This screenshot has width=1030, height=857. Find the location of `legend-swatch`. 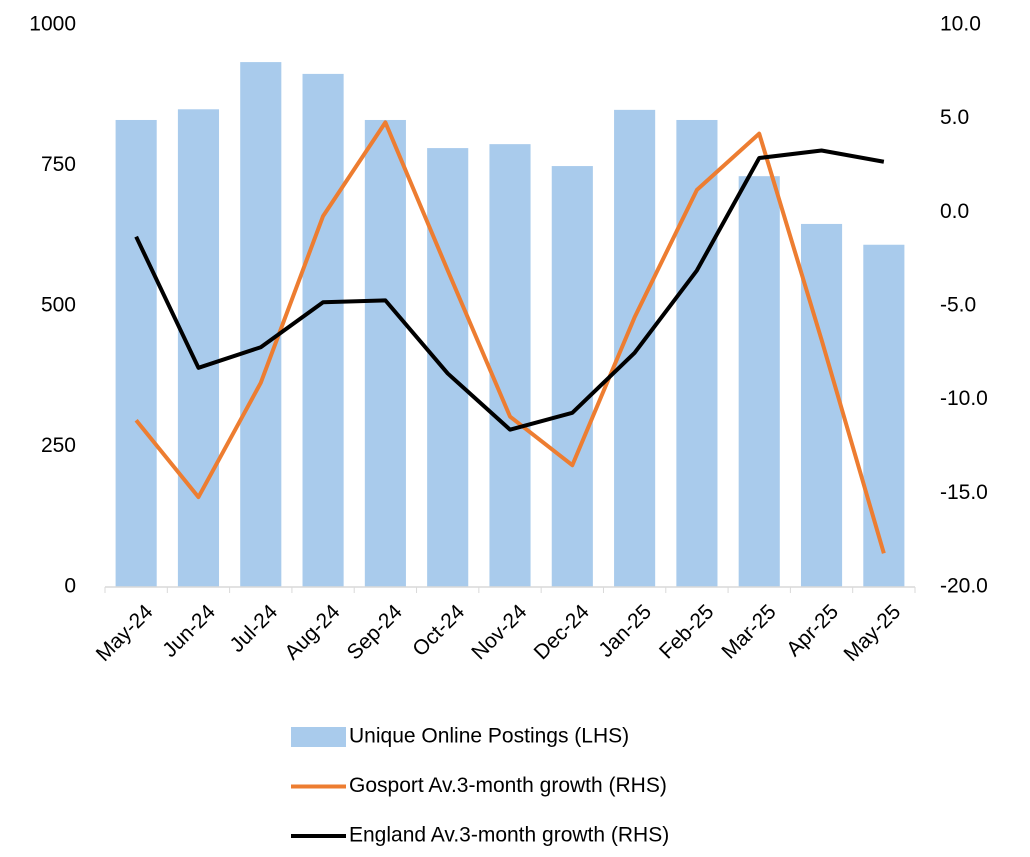

legend-swatch is located at coordinates (318, 737).